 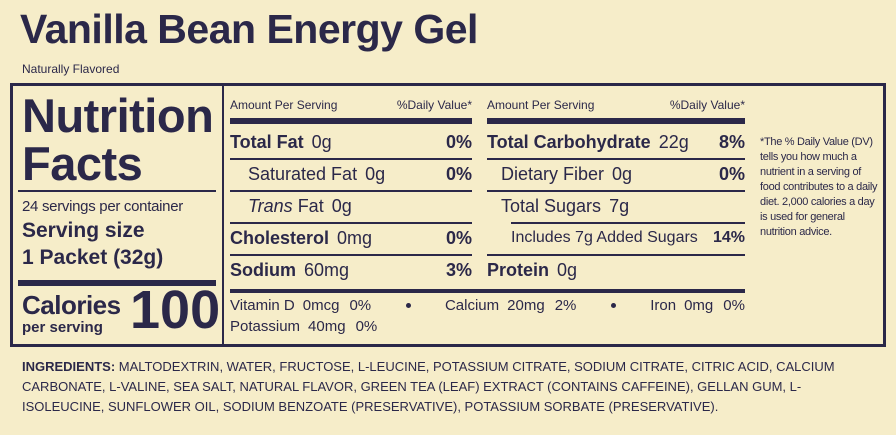 I want to click on vitamin: Iron 0mg 0%, so click(x=697, y=305).